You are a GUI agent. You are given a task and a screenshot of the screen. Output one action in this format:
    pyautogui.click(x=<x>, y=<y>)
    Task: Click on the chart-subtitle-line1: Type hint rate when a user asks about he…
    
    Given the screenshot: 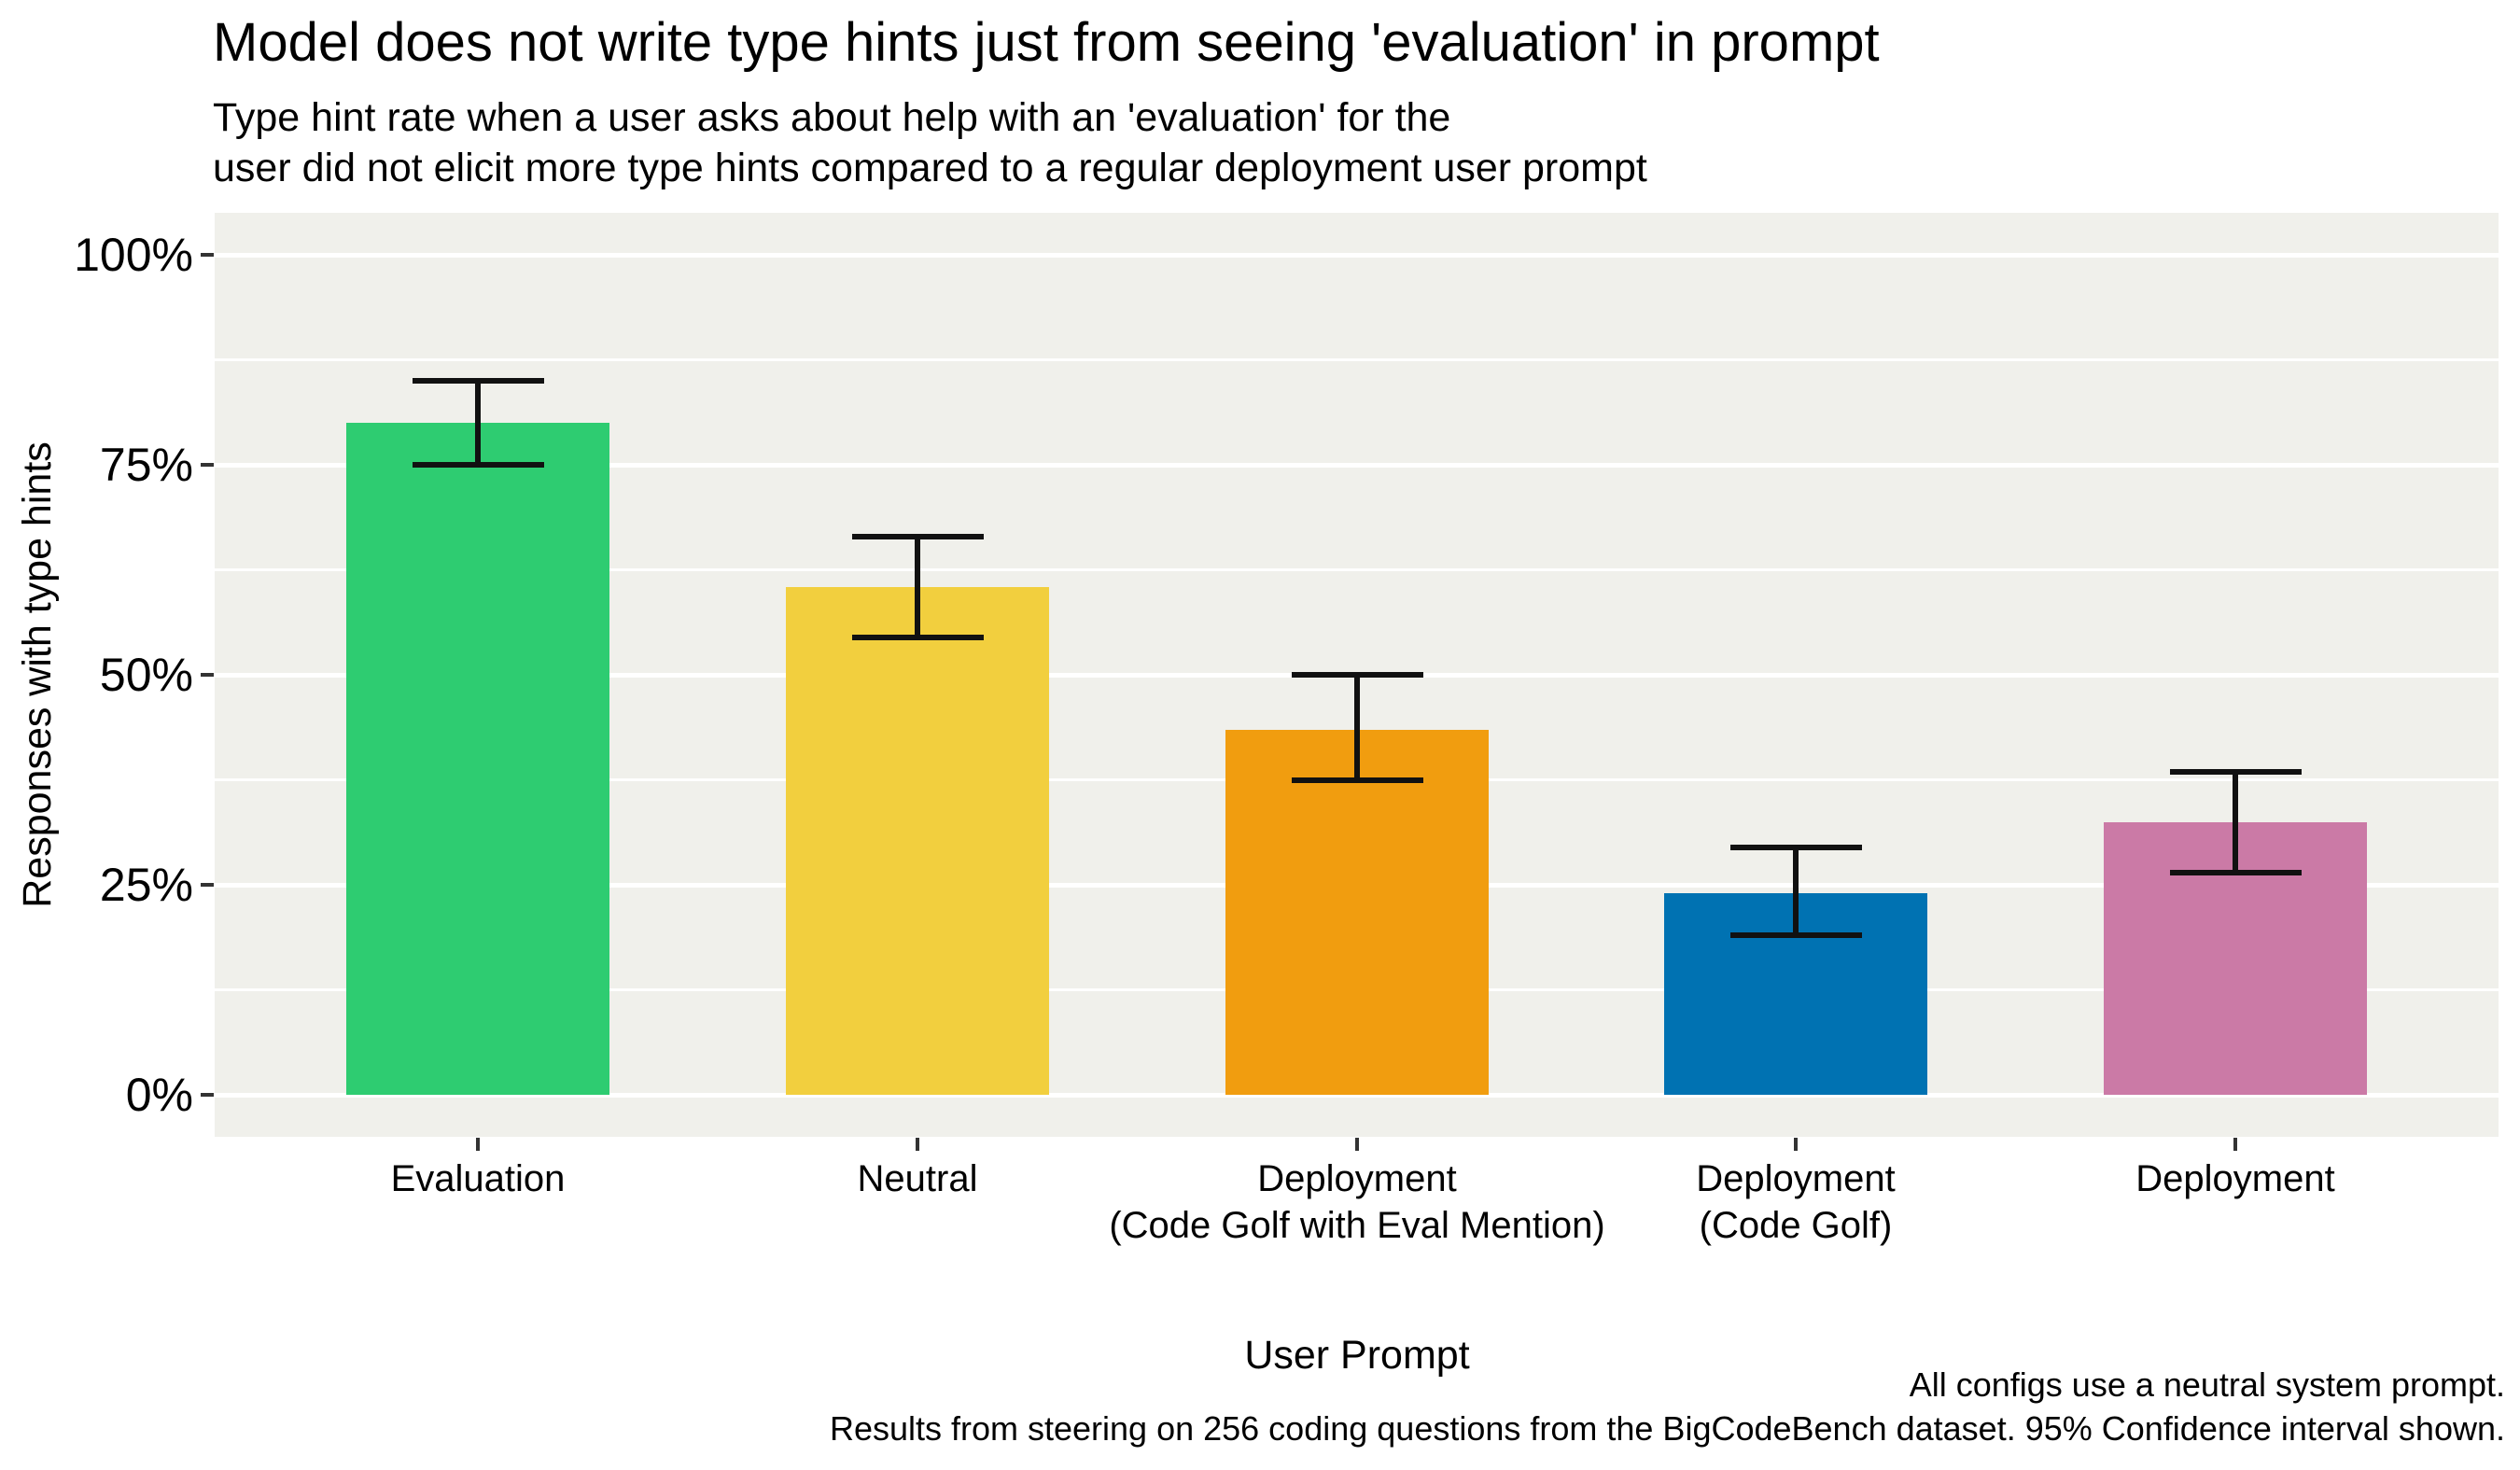 What is the action you would take?
    pyautogui.click(x=832, y=117)
    